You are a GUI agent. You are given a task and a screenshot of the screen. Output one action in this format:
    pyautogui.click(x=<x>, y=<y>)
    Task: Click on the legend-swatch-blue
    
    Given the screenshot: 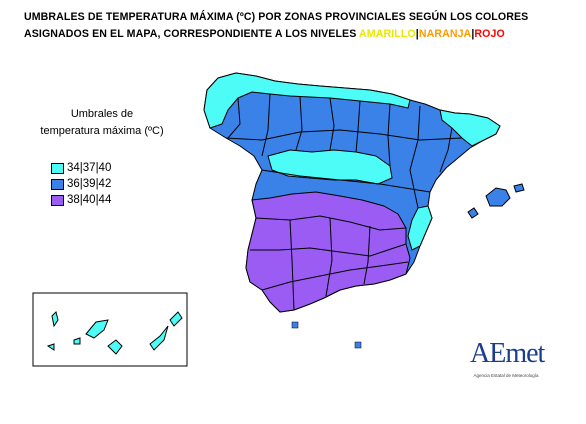 What is the action you would take?
    pyautogui.click(x=57, y=184)
    